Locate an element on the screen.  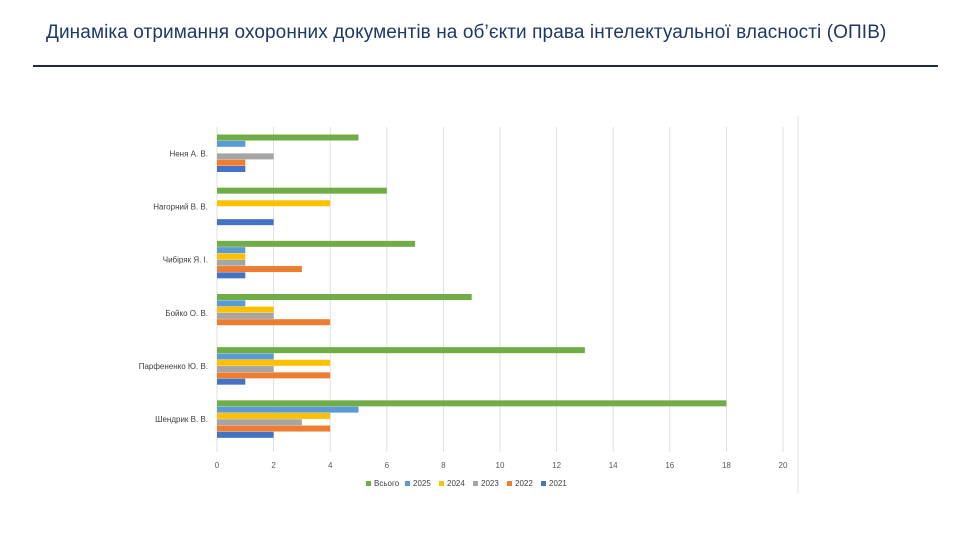
x-tick-label-0: 0 is located at coordinates (217, 465).